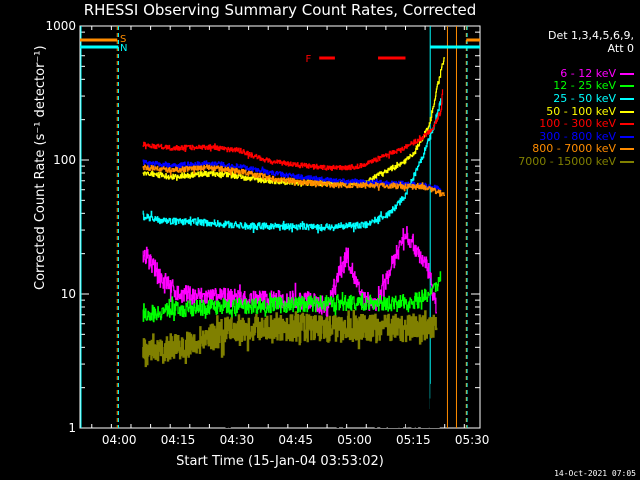  What do you see at coordinates (472, 440) in the screenshot?
I see `x-tick-label: 05:30` at bounding box center [472, 440].